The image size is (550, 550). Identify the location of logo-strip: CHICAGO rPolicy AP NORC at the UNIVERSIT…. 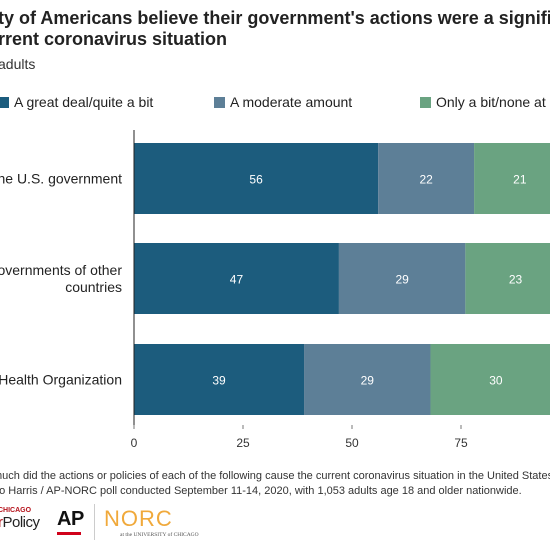
(275, 525).